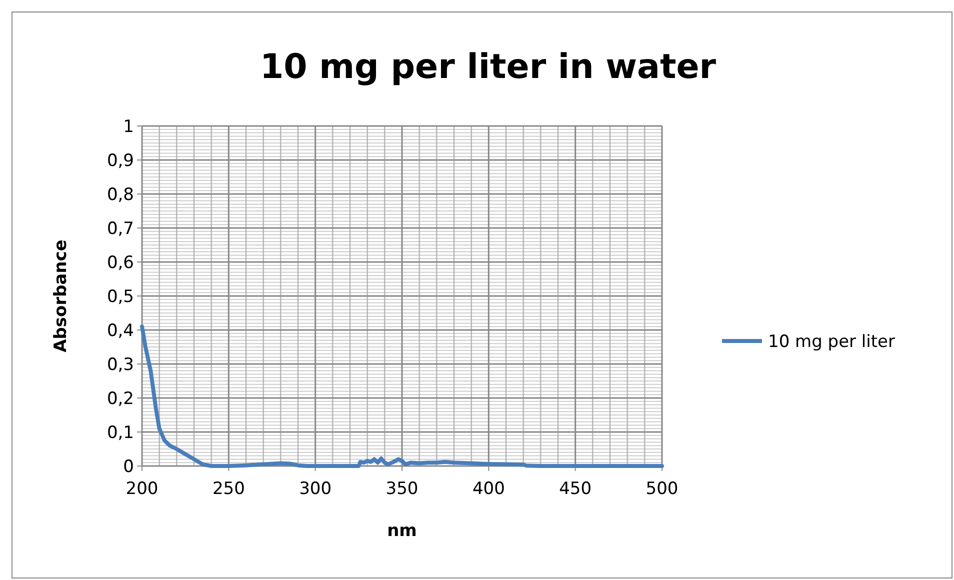 This screenshot has height=580, width=954. I want to click on x-tick-label: 300, so click(315, 489).